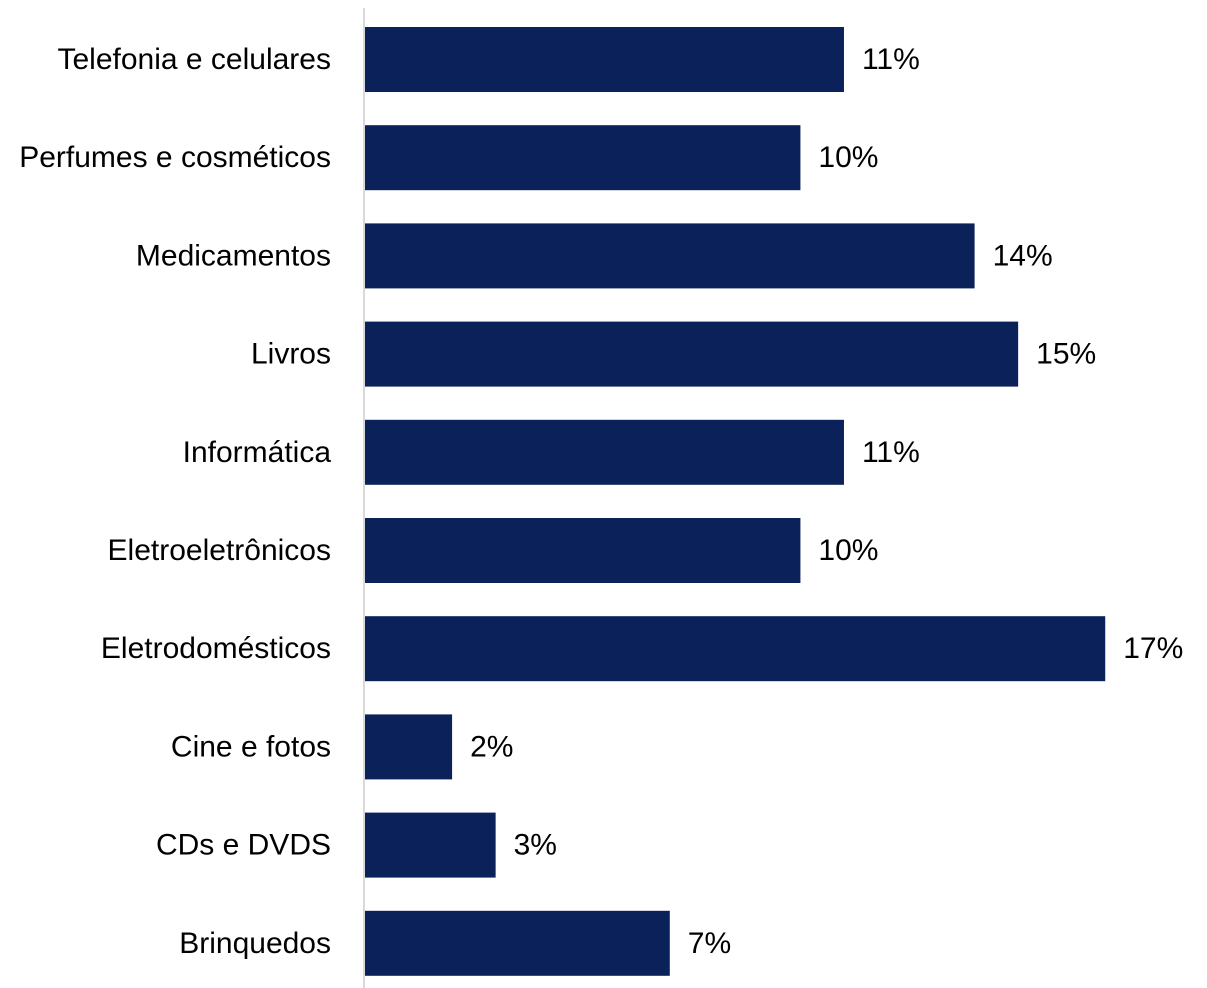 Image resolution: width=1207 pixels, height=988 pixels. I want to click on category-label: Eletrodomésticos, so click(216, 648).